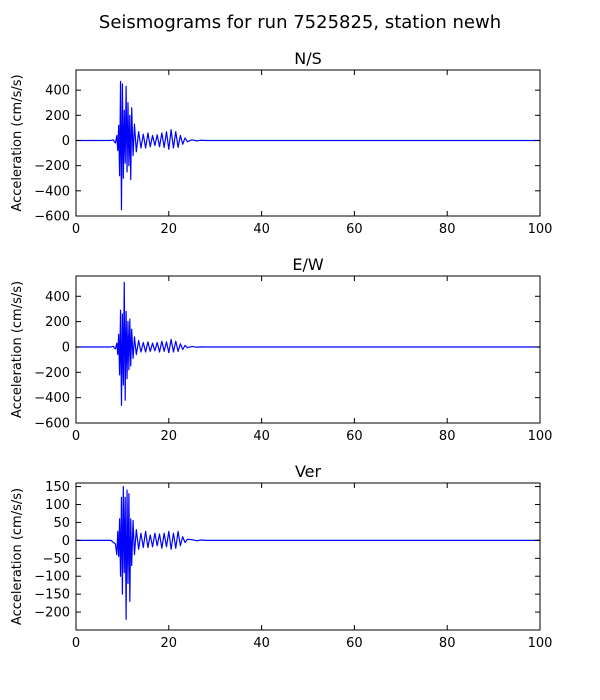 This screenshot has width=600, height=700. I want to click on y-tick-label: −150, so click(52, 595).